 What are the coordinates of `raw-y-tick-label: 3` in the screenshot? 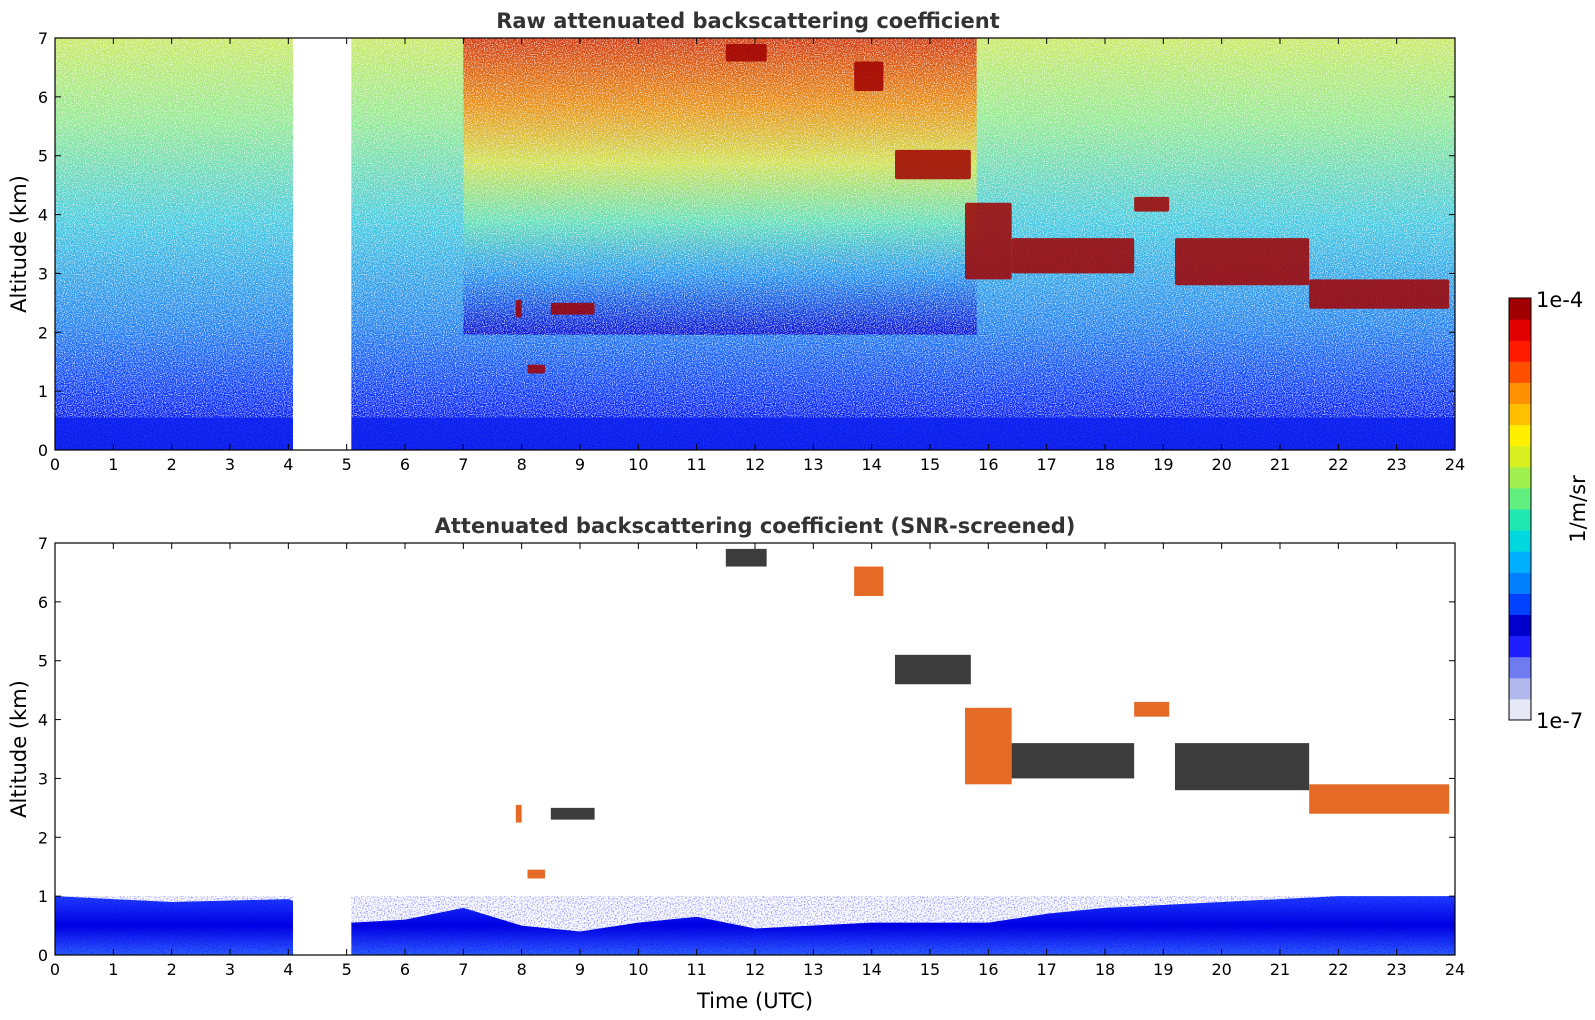 It's located at (43, 273).